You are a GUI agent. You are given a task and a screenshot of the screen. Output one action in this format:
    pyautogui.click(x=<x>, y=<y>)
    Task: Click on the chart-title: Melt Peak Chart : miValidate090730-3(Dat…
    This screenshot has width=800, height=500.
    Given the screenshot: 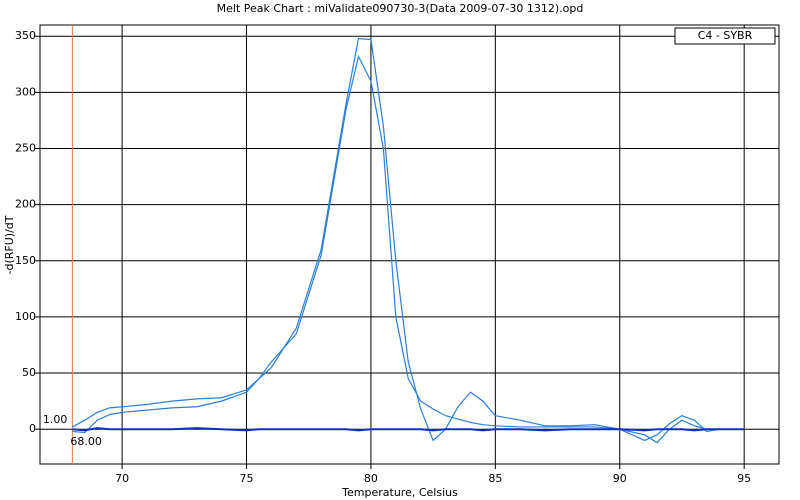 What is the action you would take?
    pyautogui.click(x=400, y=8)
    